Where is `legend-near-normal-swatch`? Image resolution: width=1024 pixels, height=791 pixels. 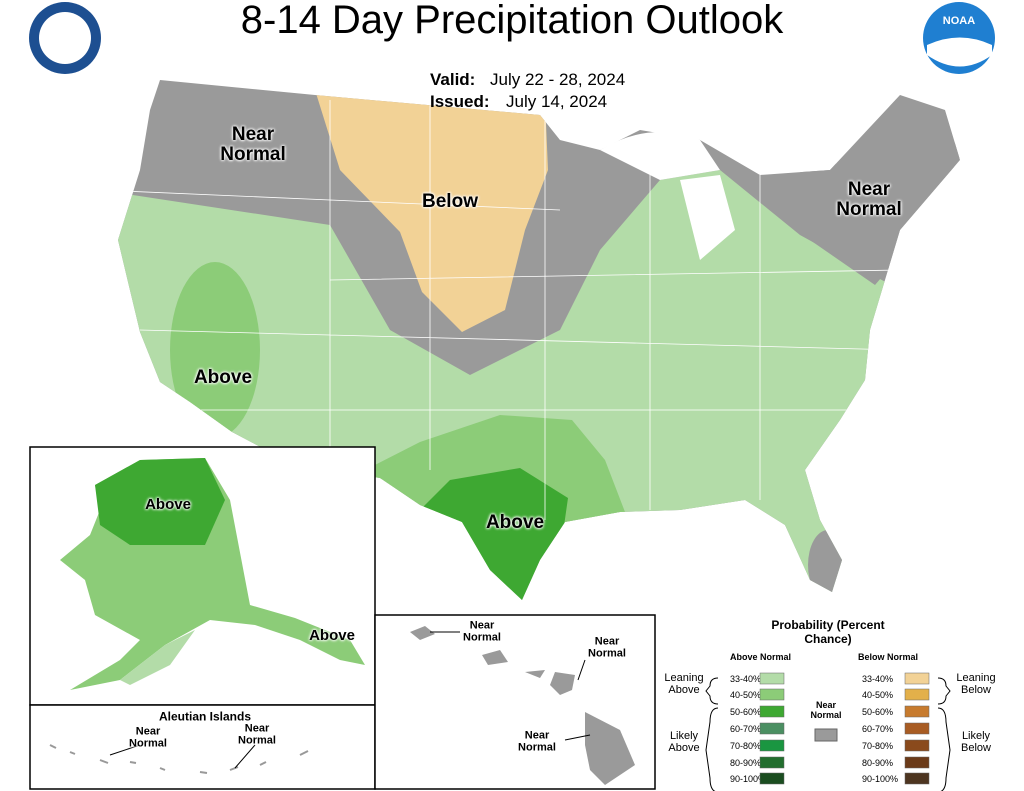 legend-near-normal-swatch is located at coordinates (826, 735).